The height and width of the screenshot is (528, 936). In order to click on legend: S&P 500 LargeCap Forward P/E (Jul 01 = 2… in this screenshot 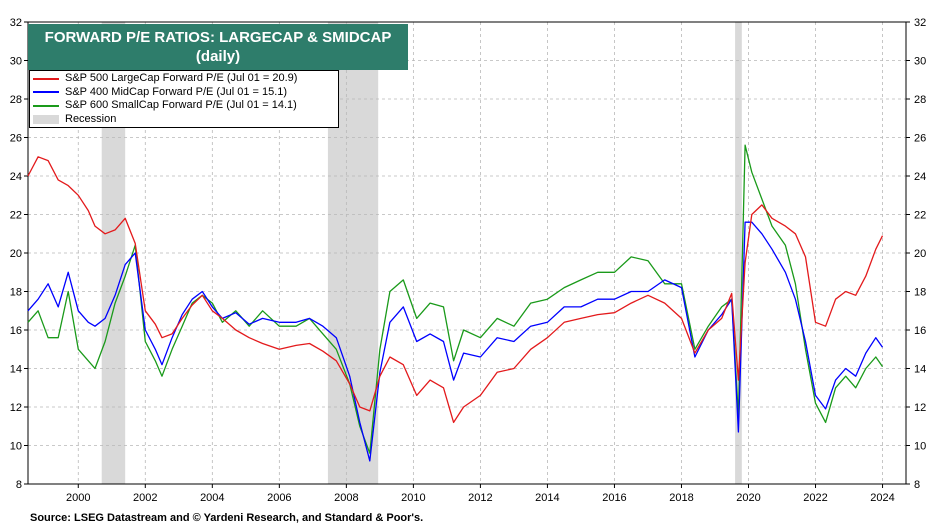, I will do `click(184, 99)`.